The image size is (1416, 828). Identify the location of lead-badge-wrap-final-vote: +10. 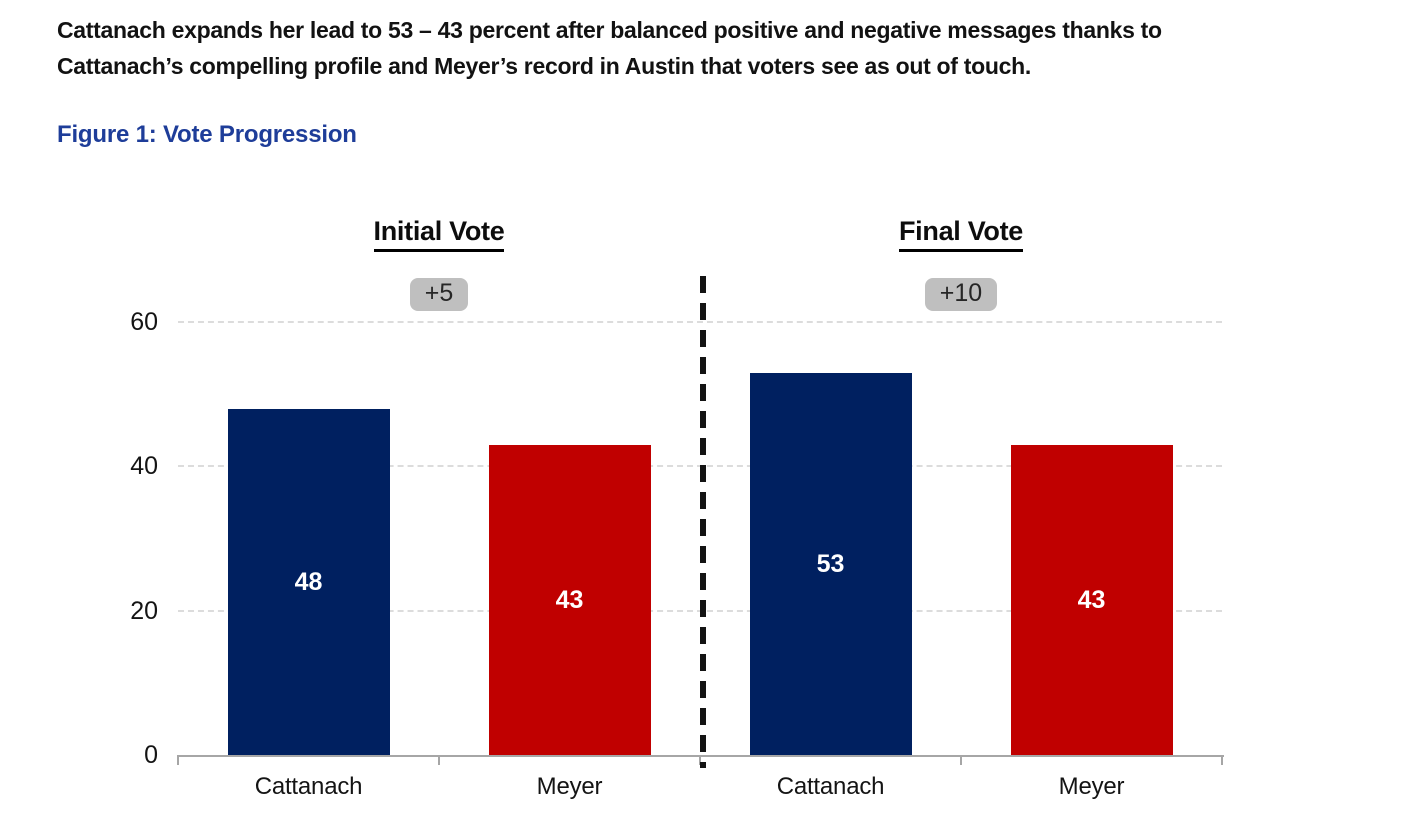
(961, 294).